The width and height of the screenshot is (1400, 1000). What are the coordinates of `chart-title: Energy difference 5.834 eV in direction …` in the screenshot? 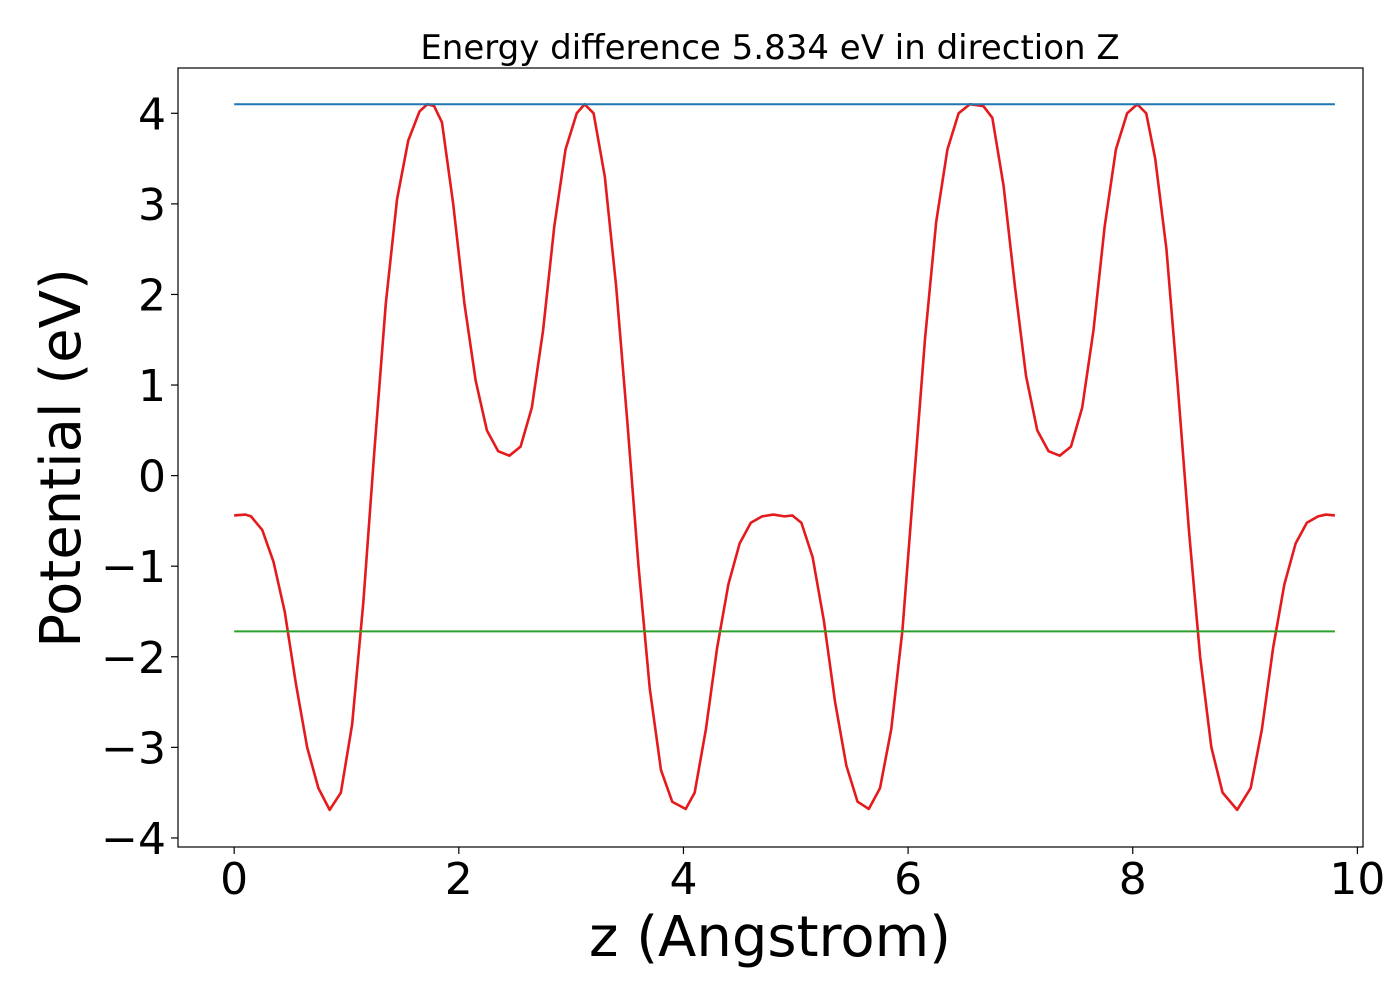 It's located at (769, 48).